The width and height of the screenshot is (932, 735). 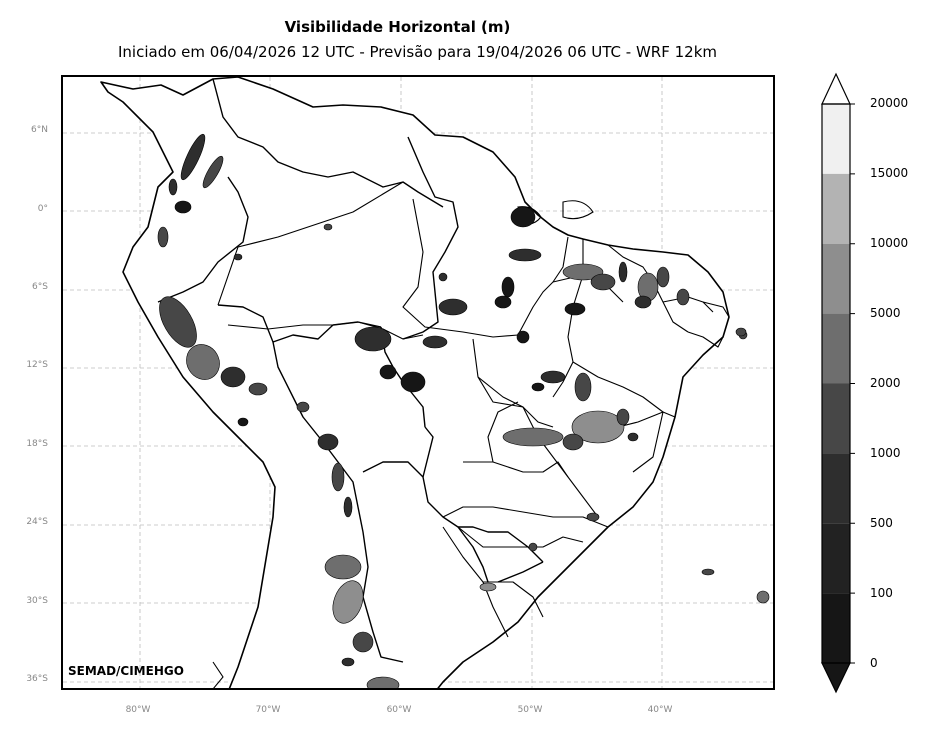 I want to click on lat-label-0: 0°, so click(x=42, y=209).